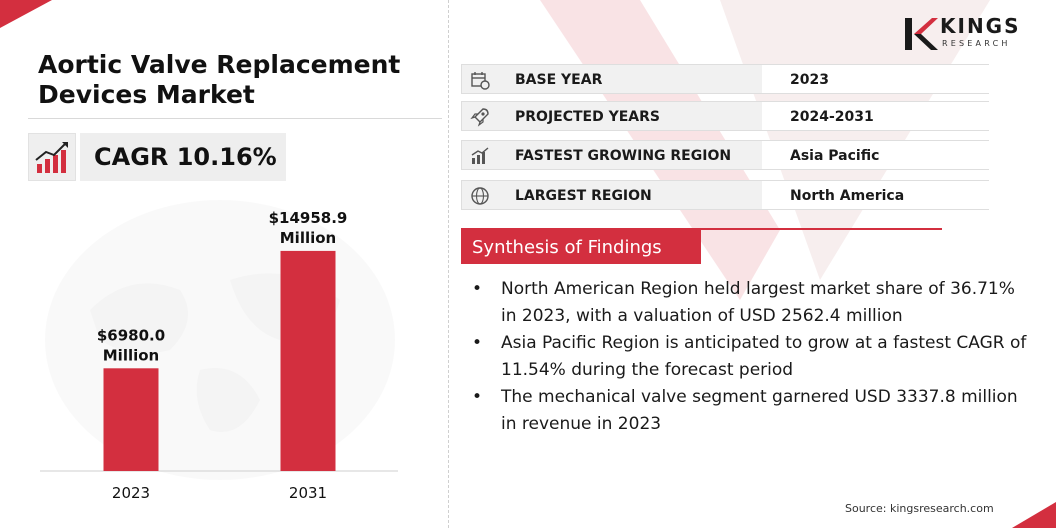 This screenshot has height=528, width=1056. I want to click on logo-tagline: RESEARCH, so click(976, 43).